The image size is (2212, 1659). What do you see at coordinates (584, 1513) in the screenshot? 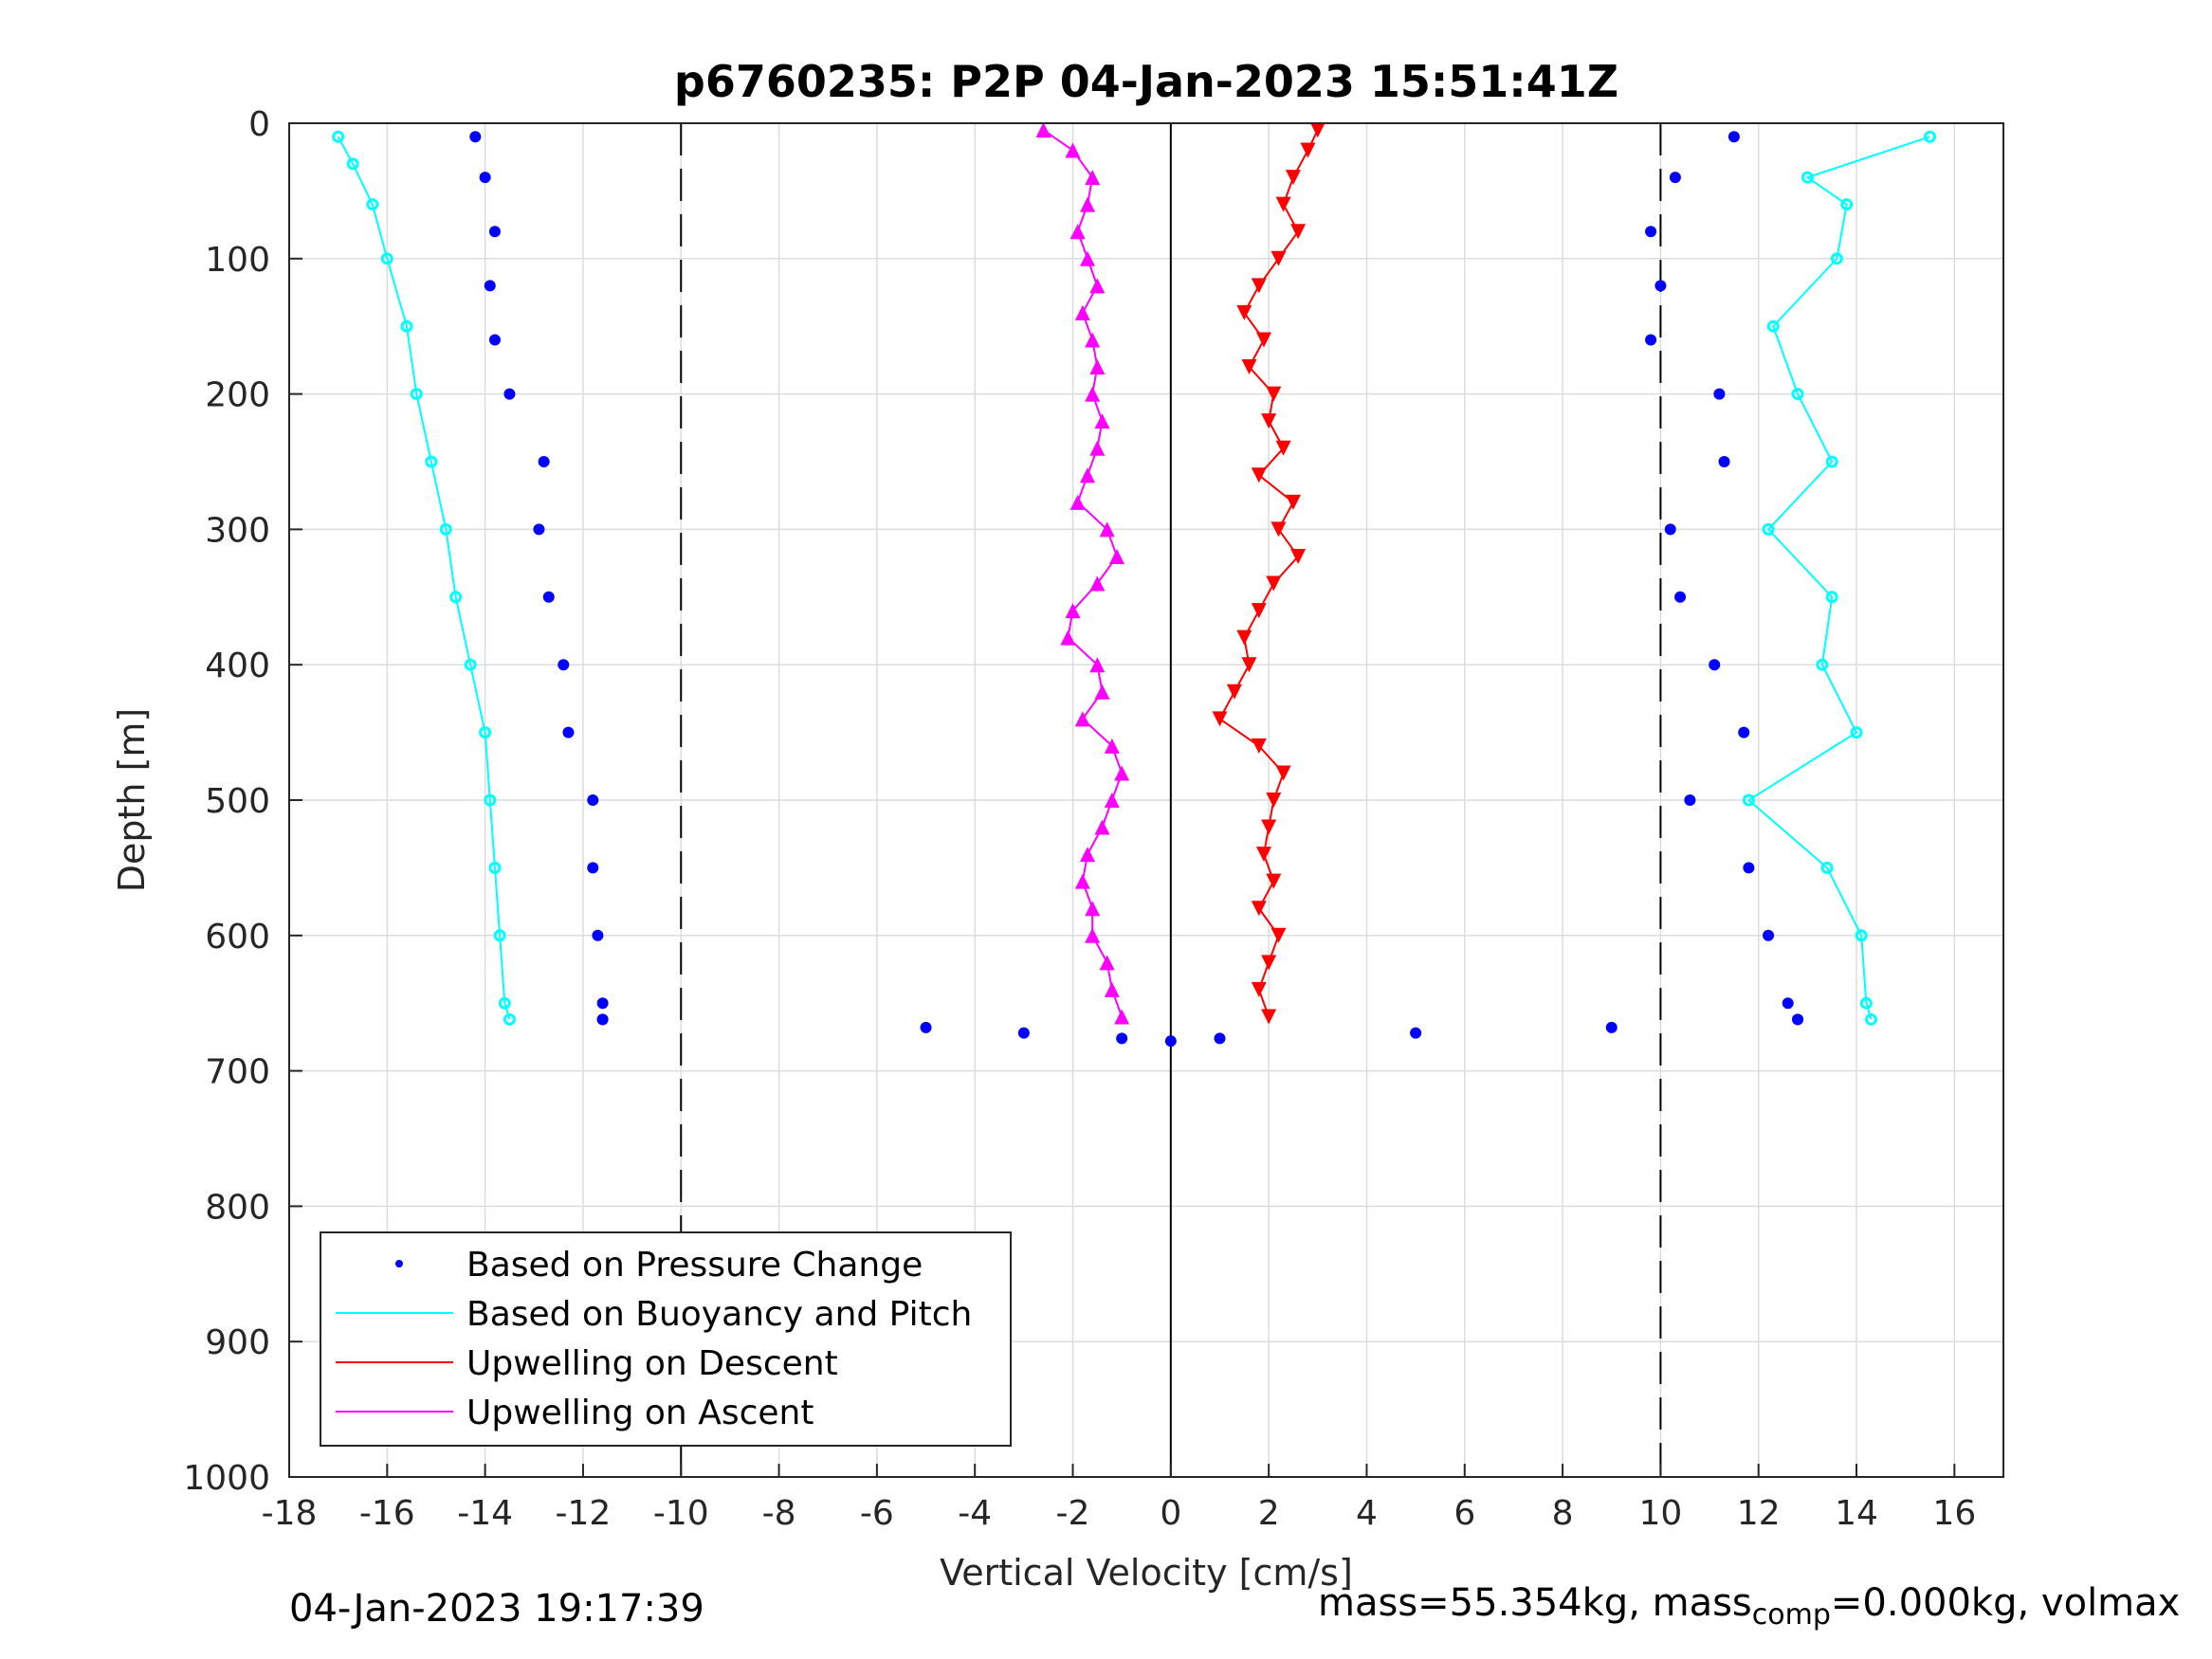
I see `x-tick-label: -12` at bounding box center [584, 1513].